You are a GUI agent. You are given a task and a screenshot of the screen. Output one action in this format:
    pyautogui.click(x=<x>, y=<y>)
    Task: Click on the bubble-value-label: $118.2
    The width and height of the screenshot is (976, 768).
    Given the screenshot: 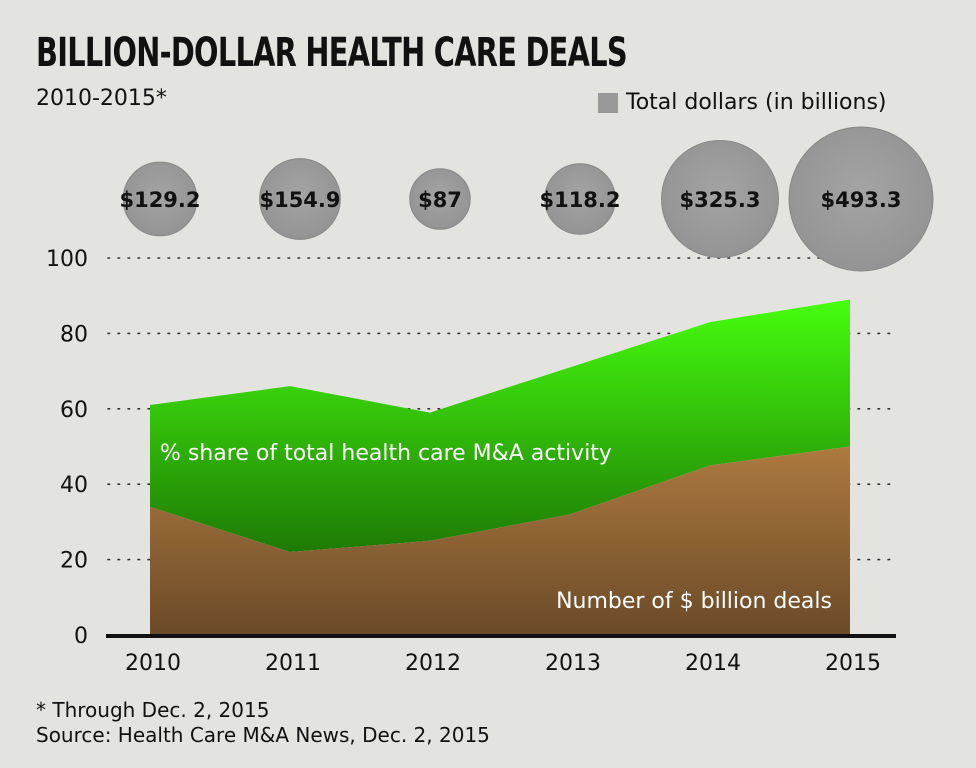 What is the action you would take?
    pyautogui.click(x=579, y=200)
    